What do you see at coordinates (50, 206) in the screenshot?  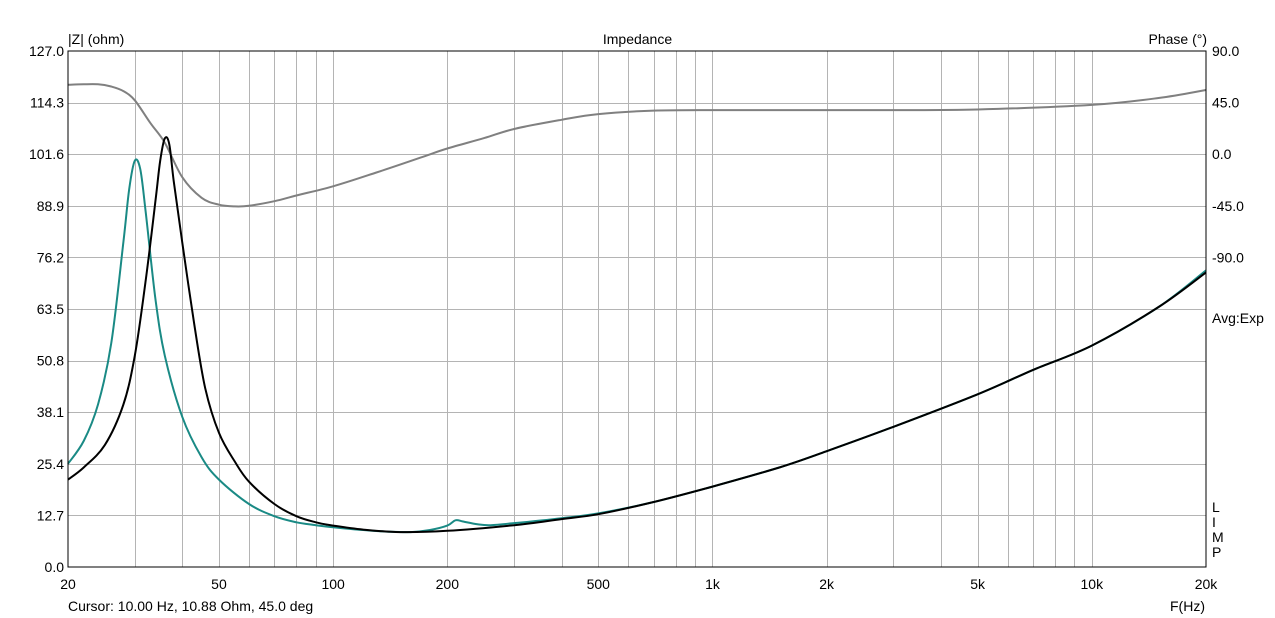 I see `y-tick-label-left: 88.9` at bounding box center [50, 206].